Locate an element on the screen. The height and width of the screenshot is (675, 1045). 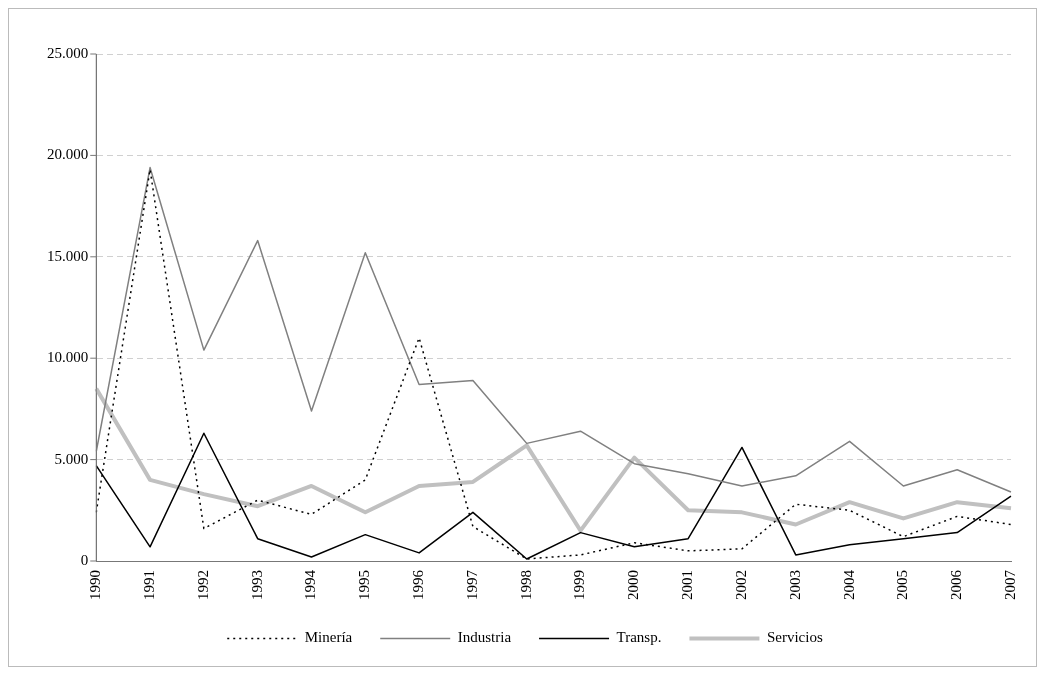
legend-label: Transp. is located at coordinates (639, 637).